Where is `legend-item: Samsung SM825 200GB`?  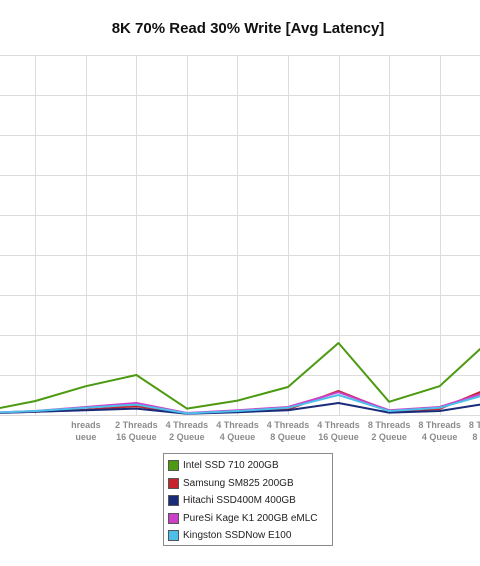
legend-item: Samsung SM825 200GB is located at coordinates (248, 484).